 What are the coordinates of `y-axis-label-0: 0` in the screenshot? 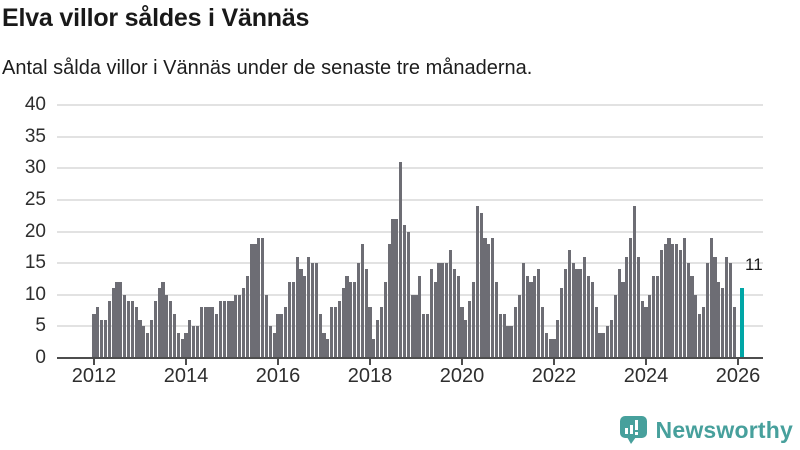 It's located at (40, 357).